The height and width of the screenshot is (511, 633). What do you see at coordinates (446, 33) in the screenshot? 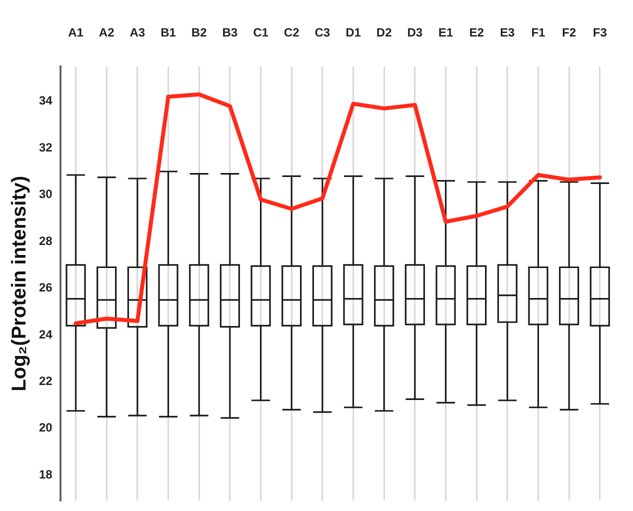
I see `x-tick-label: E1` at bounding box center [446, 33].